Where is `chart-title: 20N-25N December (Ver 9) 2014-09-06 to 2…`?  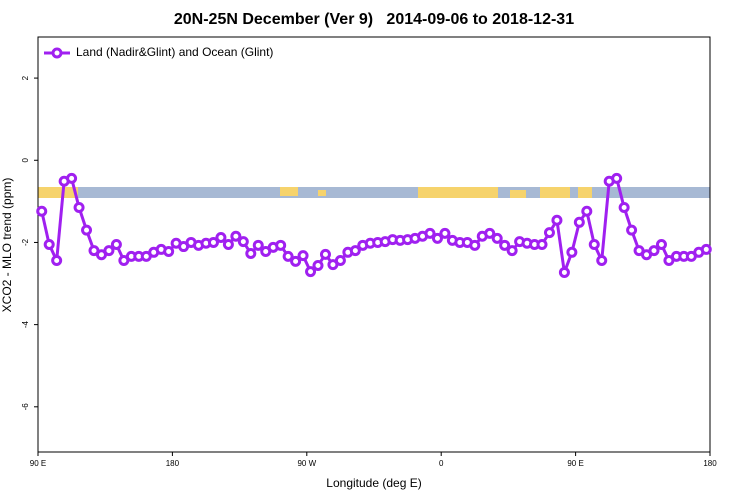 chart-title: 20N-25N December (Ver 9) 2014-09-06 to 2… is located at coordinates (374, 19).